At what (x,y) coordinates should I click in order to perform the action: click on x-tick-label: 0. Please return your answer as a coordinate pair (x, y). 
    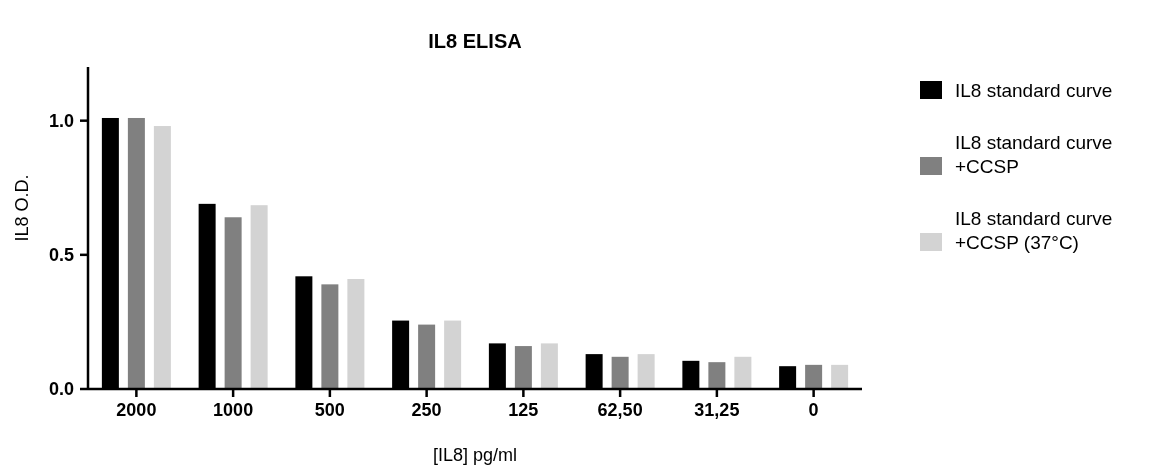
    Looking at the image, I should click on (813, 410).